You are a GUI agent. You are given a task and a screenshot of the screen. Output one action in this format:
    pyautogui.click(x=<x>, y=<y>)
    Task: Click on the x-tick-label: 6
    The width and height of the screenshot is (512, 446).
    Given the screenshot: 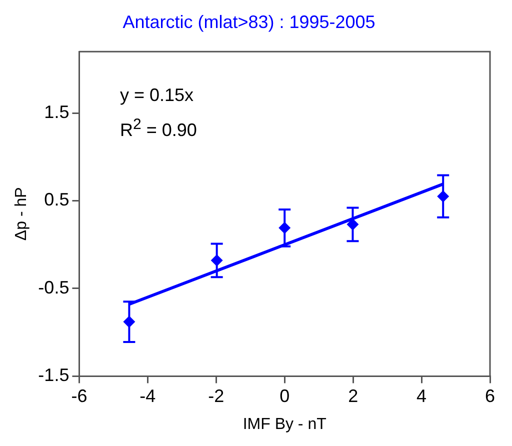 What is the action you would take?
    pyautogui.click(x=490, y=396)
    